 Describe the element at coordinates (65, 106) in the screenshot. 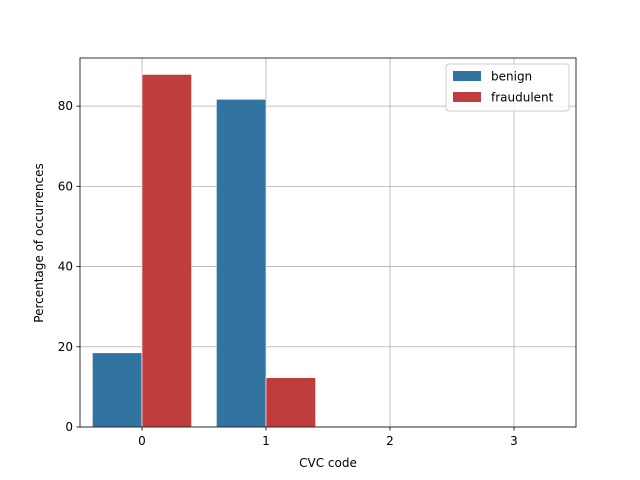

I see `y-tick-label: 80` at that location.